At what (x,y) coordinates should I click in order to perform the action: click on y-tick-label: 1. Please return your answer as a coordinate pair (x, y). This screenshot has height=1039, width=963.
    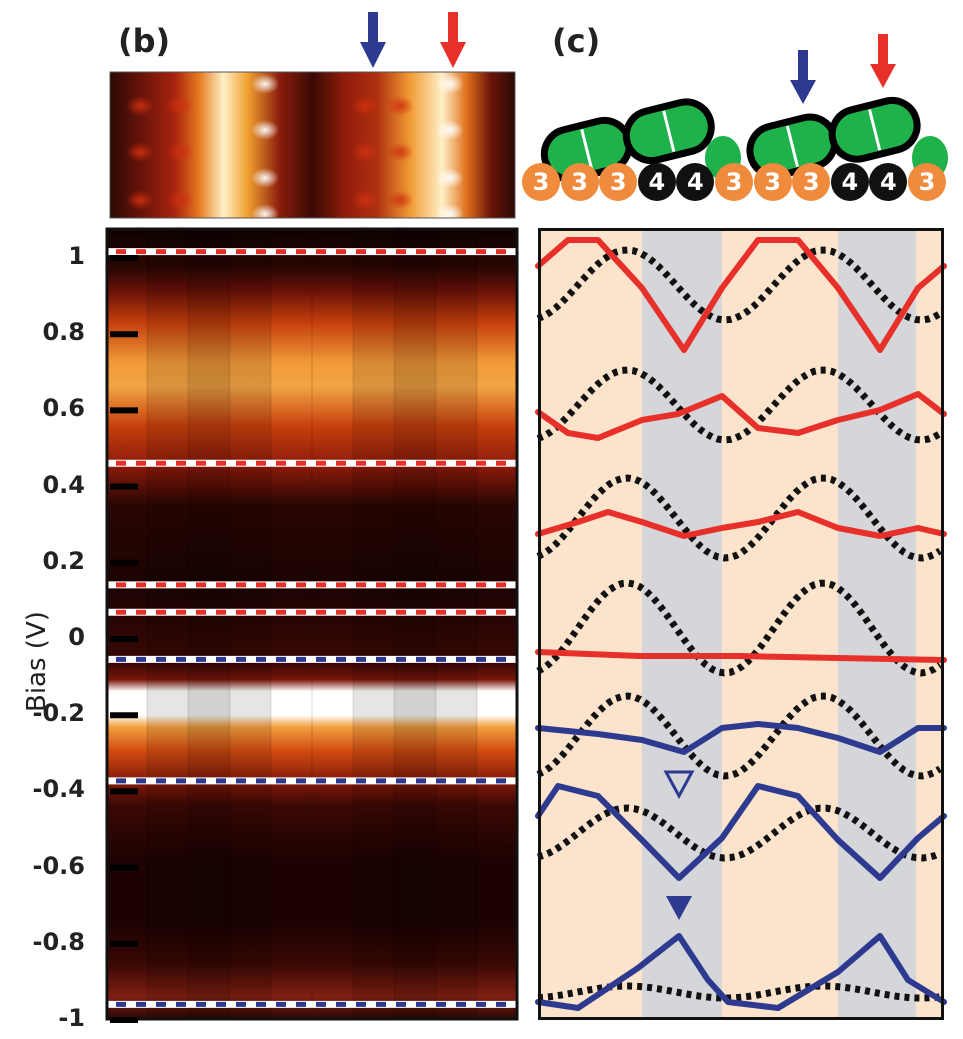
    Looking at the image, I should click on (76, 256).